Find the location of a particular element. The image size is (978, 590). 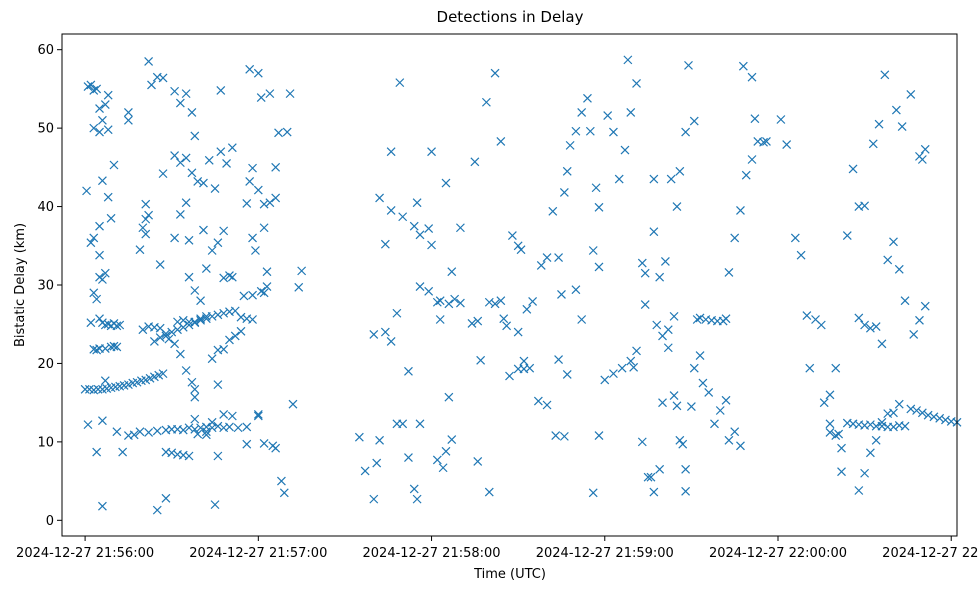

x-tick-label: 2024-12-27 22:00:00 is located at coordinates (778, 553).